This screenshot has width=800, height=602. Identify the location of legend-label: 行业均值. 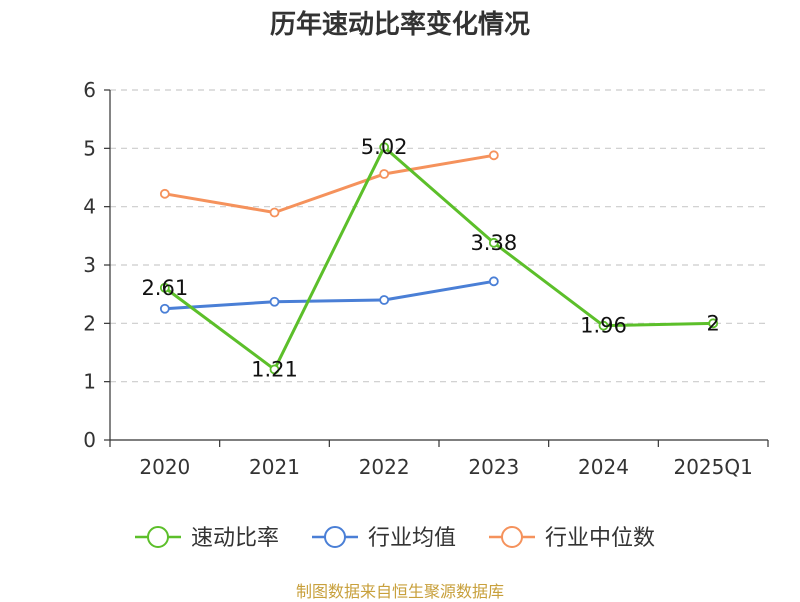
(412, 538).